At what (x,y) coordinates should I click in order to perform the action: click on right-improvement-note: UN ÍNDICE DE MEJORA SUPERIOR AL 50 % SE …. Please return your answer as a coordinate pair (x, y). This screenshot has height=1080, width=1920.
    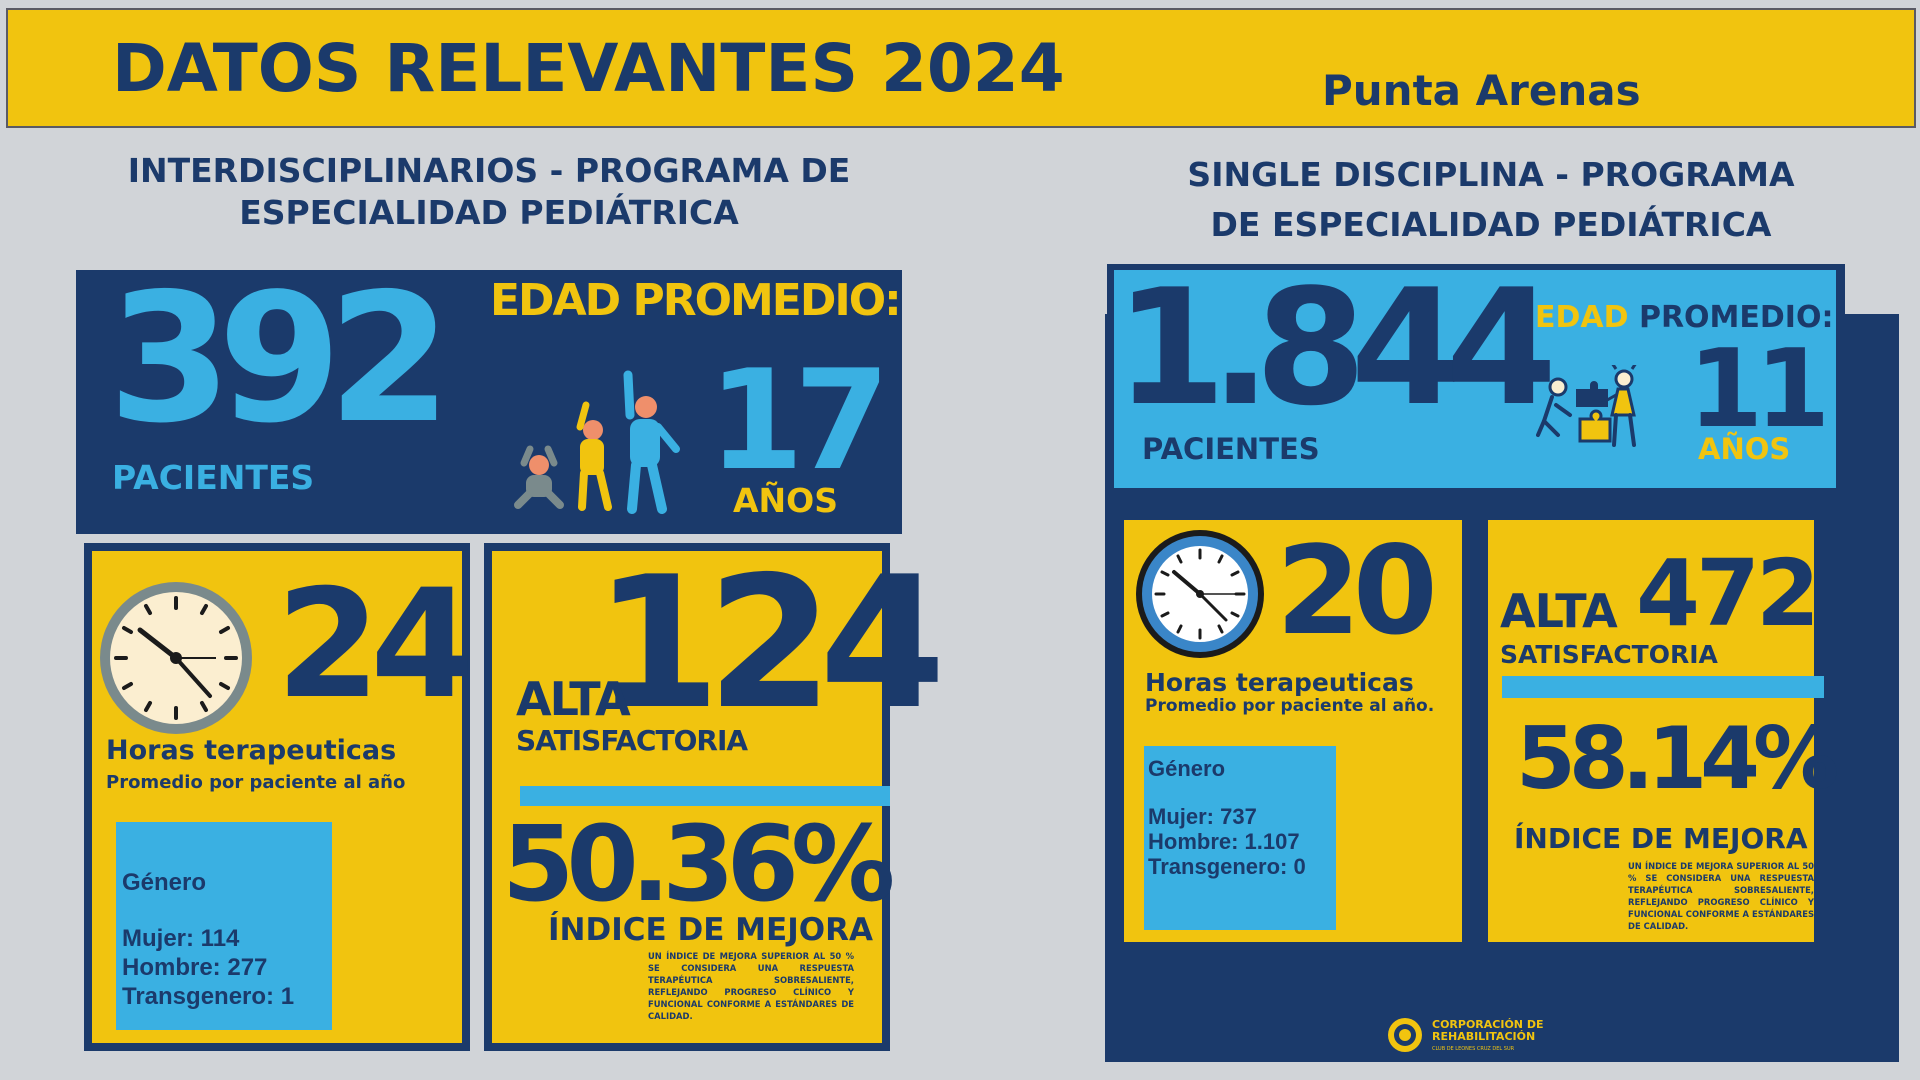
    Looking at the image, I should click on (1721, 896).